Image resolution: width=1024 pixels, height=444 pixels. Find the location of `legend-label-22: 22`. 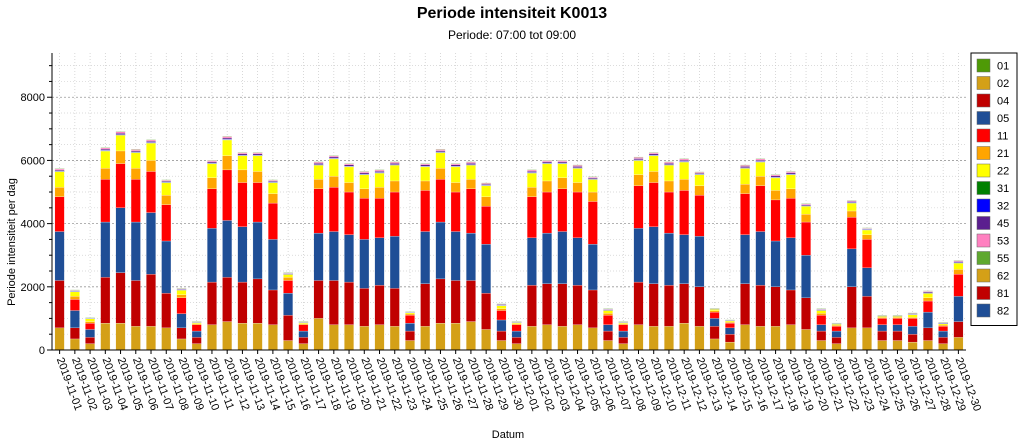

legend-label-22: 22 is located at coordinates (1003, 172).